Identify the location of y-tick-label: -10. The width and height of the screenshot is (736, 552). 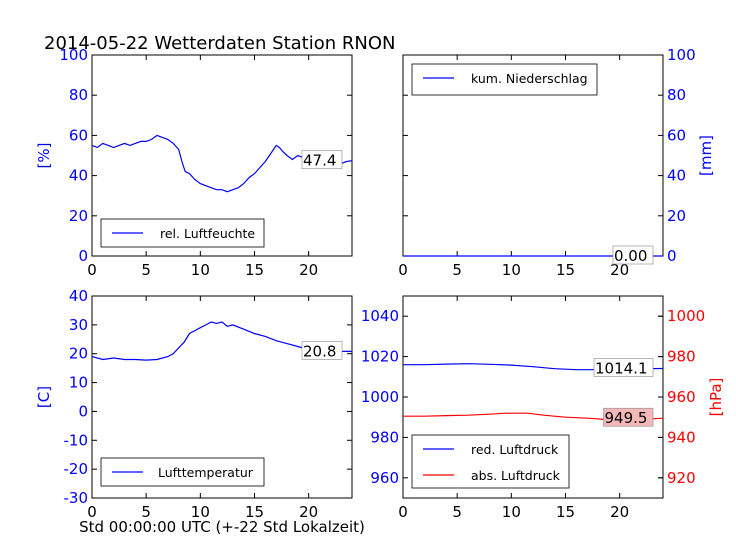
(76, 440).